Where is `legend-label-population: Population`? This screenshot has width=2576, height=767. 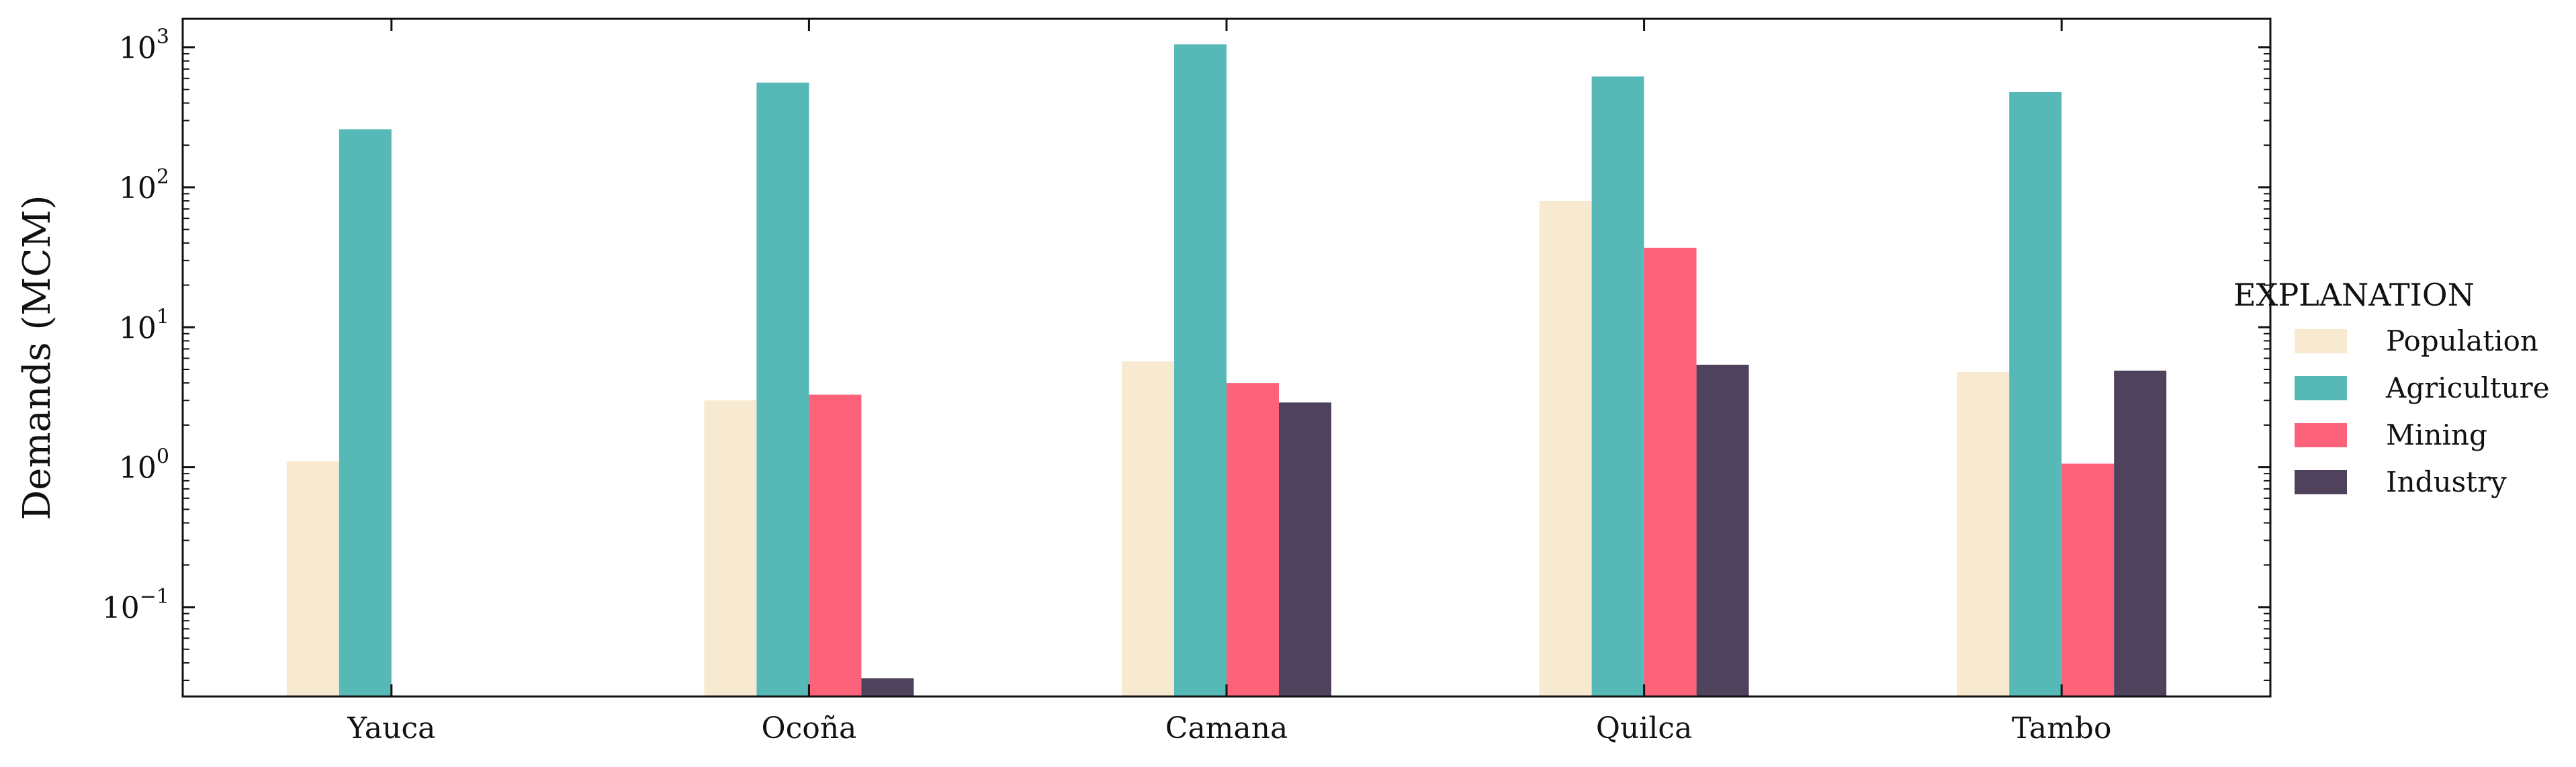 legend-label-population: Population is located at coordinates (2462, 340).